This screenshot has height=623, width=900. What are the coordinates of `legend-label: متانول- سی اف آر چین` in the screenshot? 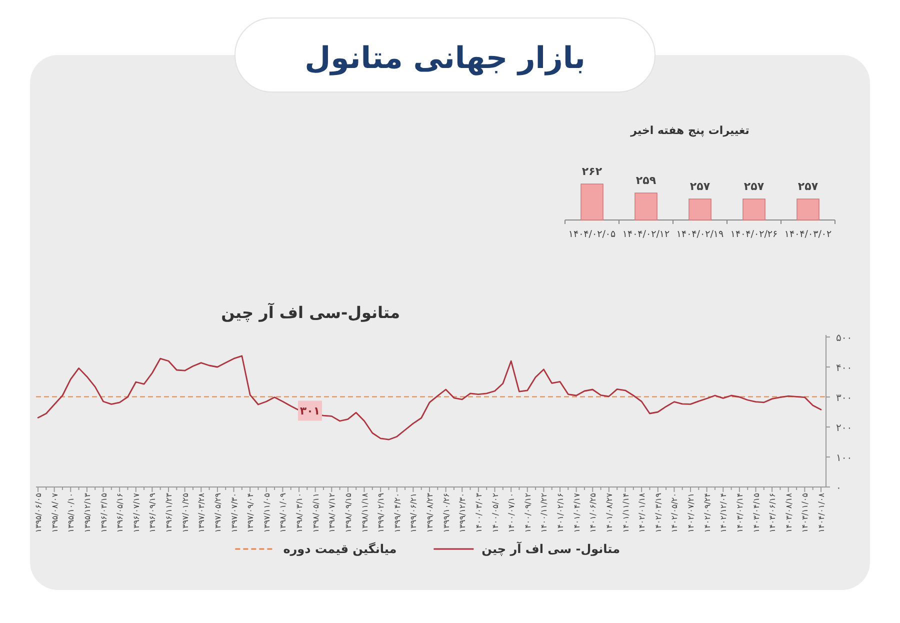 It's located at (551, 548).